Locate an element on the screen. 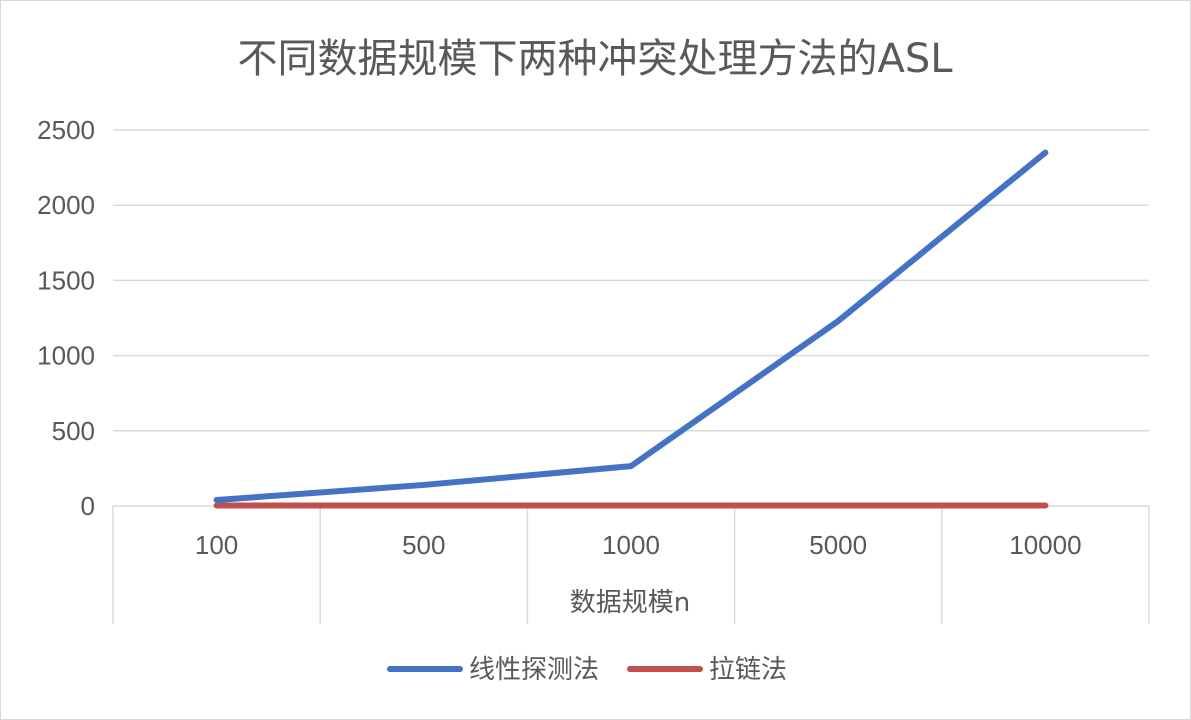 The width and height of the screenshot is (1191, 720). y-tick-label: 2000 is located at coordinates (66, 205).